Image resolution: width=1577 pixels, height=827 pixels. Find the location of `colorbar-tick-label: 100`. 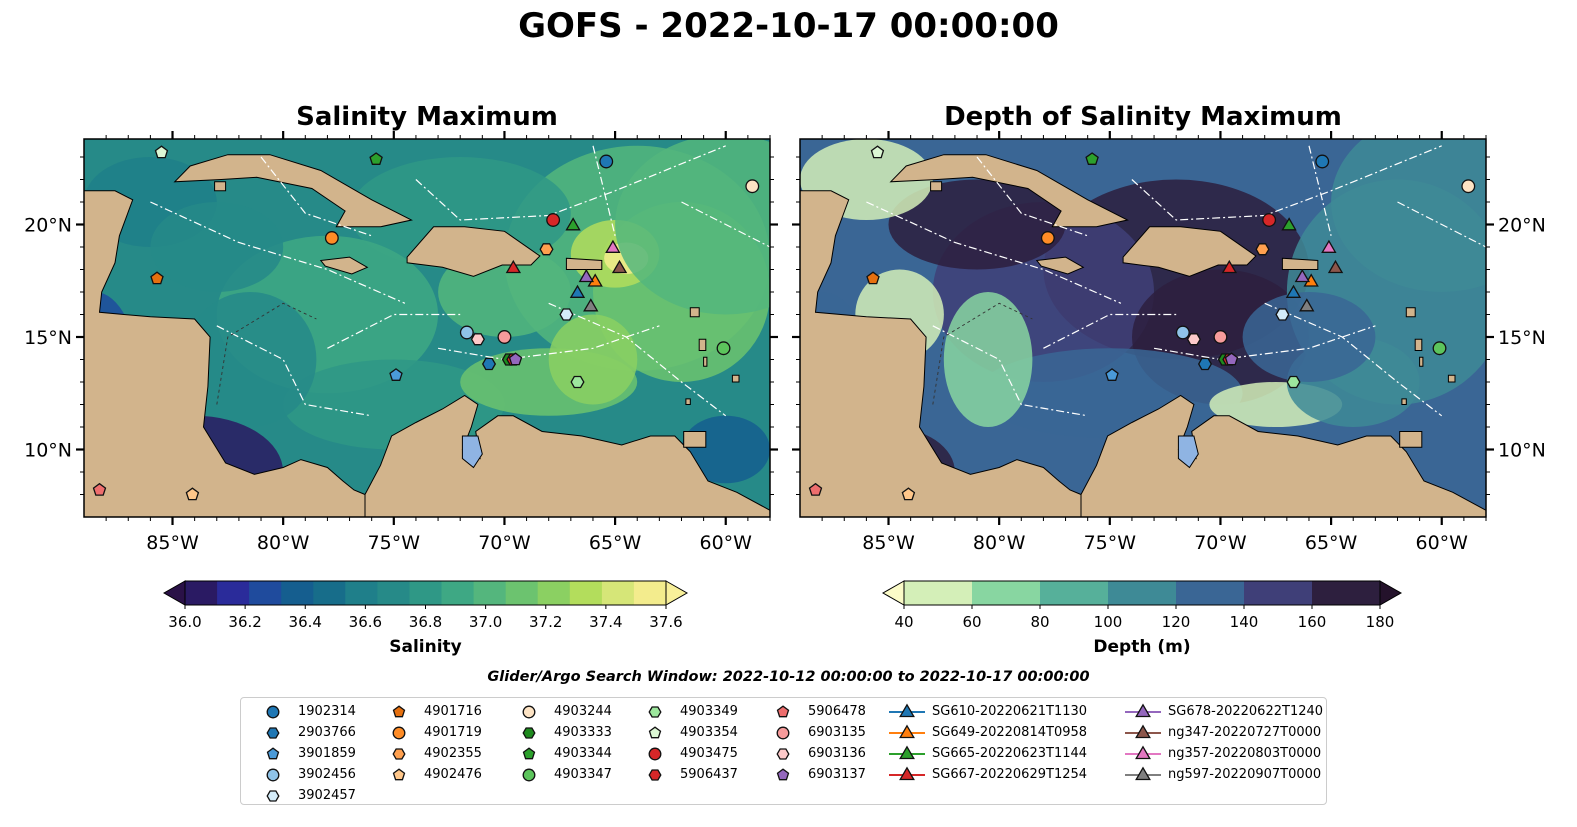

colorbar-tick-label: 100 is located at coordinates (1108, 622).